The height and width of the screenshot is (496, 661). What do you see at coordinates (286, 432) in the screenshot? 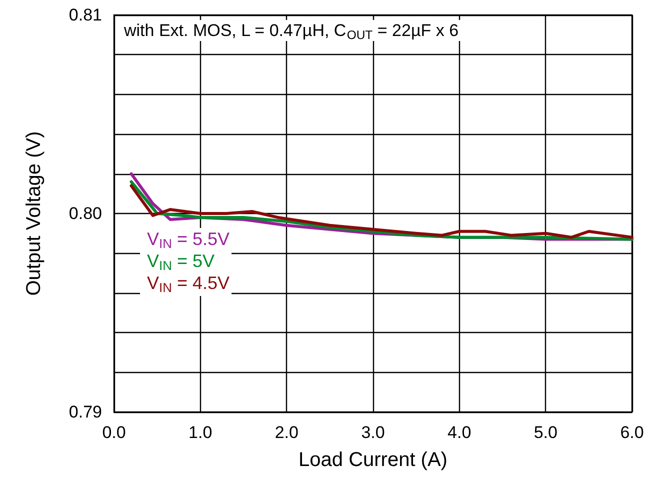
I see `x-tick-label: 2.0` at bounding box center [286, 432].